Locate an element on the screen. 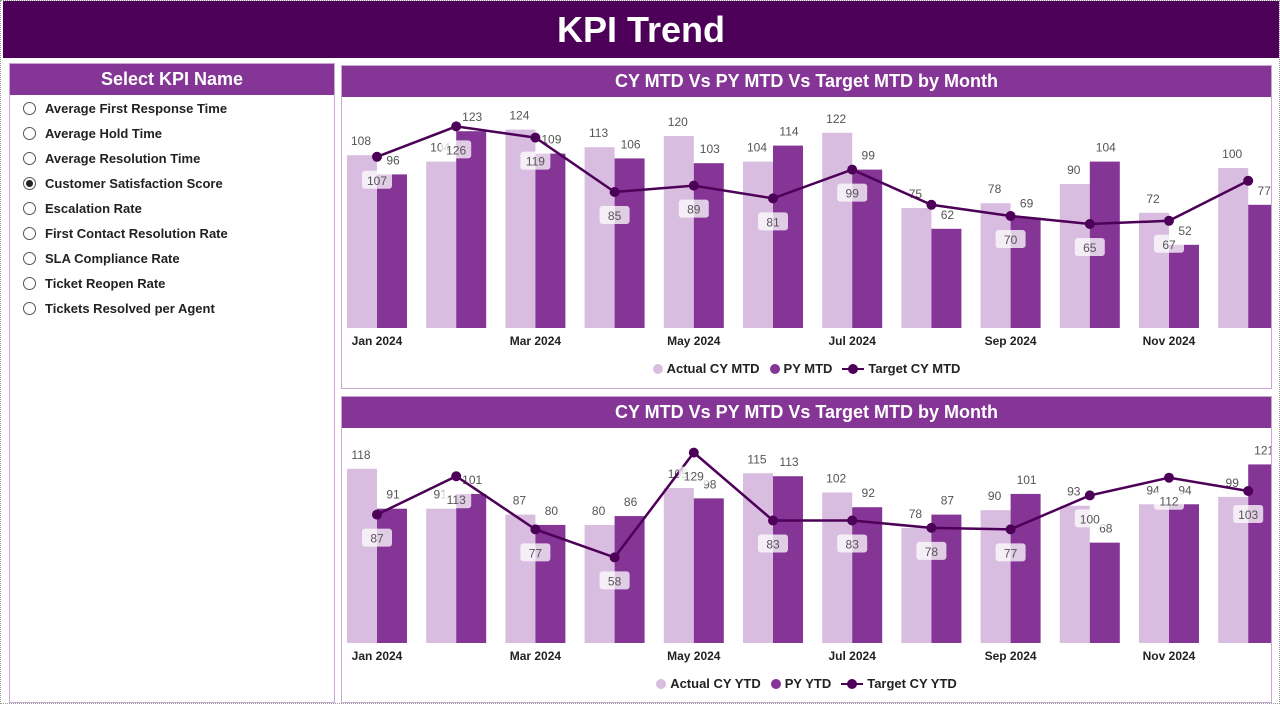 The image size is (1280, 704). data-label-py: 109 is located at coordinates (551, 140).